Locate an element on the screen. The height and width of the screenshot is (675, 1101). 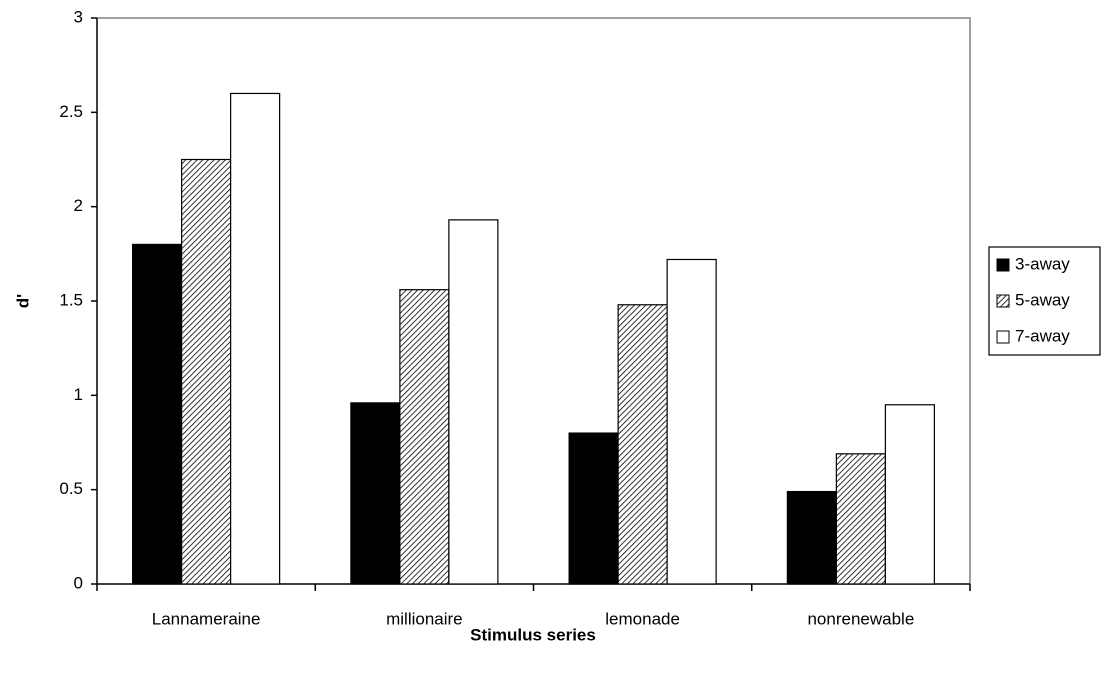
y-tick-label: 3 is located at coordinates (78, 16).